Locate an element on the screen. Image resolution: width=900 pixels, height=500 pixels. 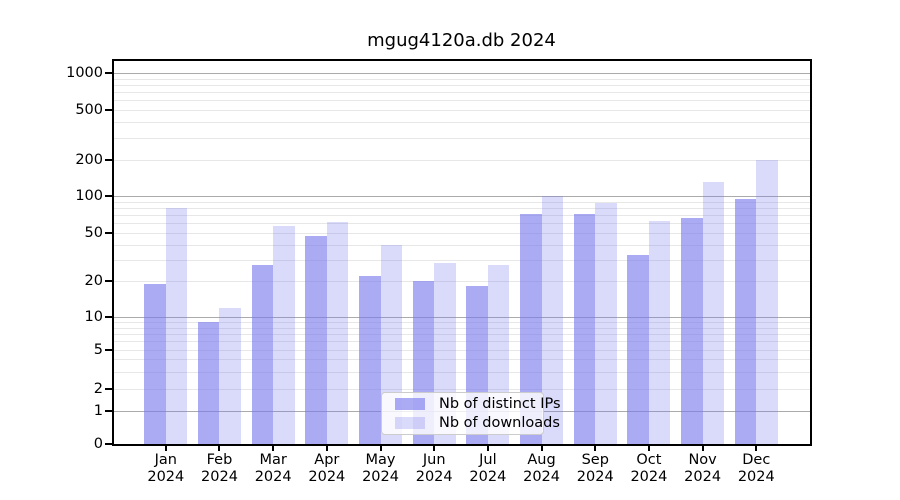
y-tick-label: 200 is located at coordinates (89, 159).